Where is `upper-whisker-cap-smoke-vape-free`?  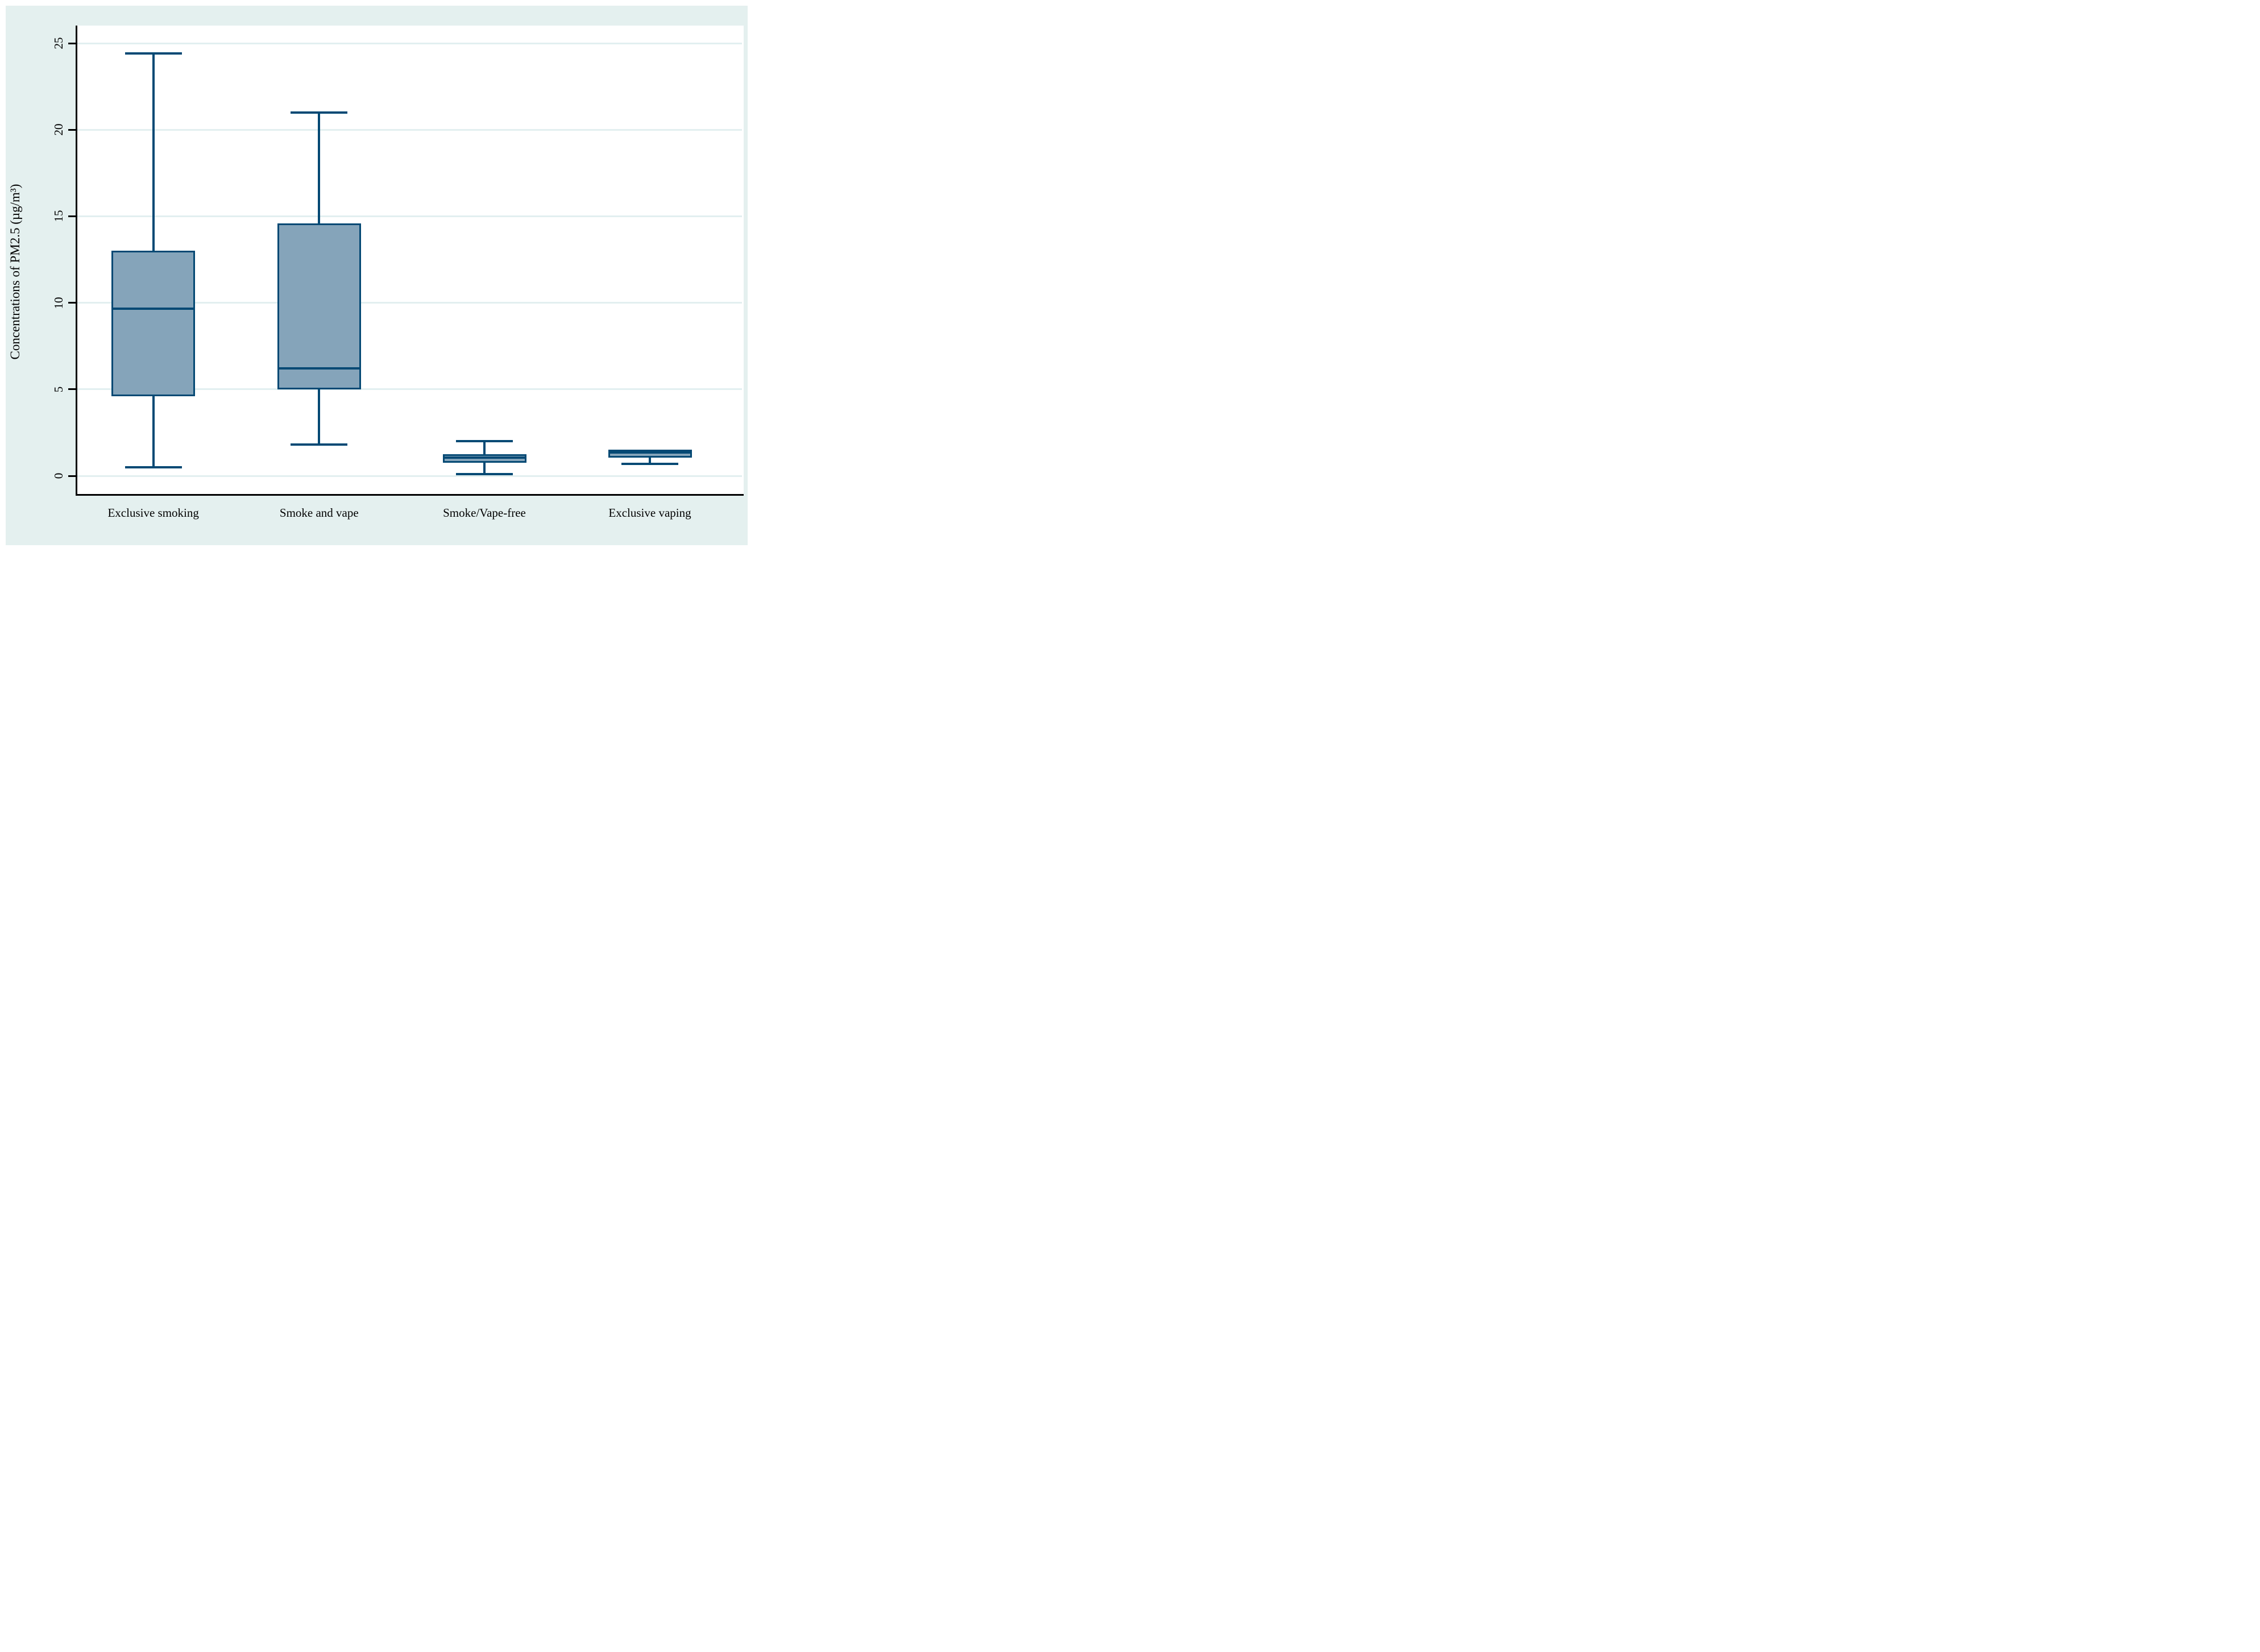
upper-whisker-cap-smoke-vape-free is located at coordinates (484, 442).